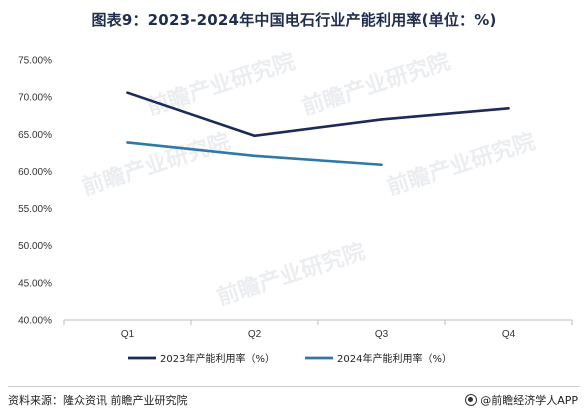 Image resolution: width=588 pixels, height=420 pixels. What do you see at coordinates (35, 321) in the screenshot?
I see `y-tick-label: 40.00%` at bounding box center [35, 321].